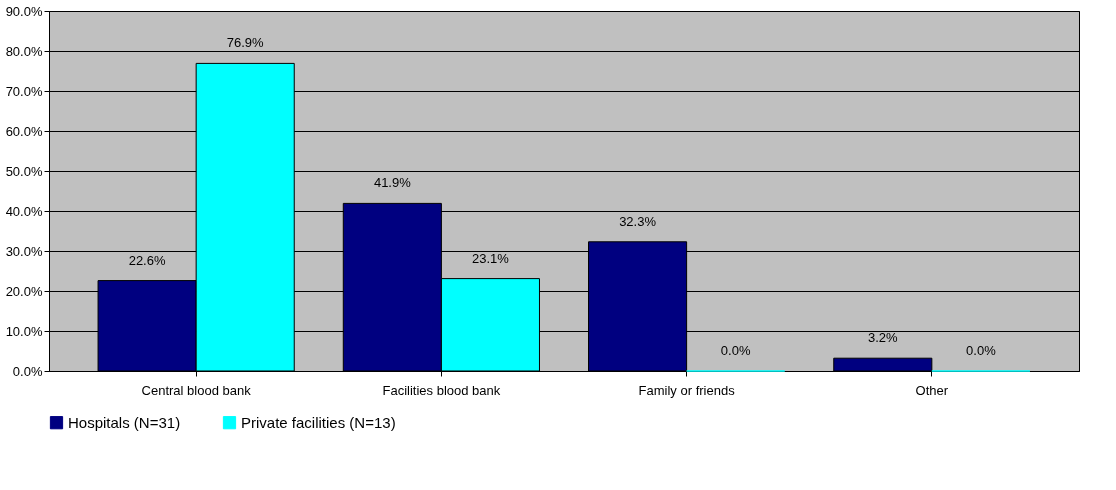 Image resolution: width=1116 pixels, height=490 pixels. I want to click on y-tick-label: 10.0%, so click(24, 331).